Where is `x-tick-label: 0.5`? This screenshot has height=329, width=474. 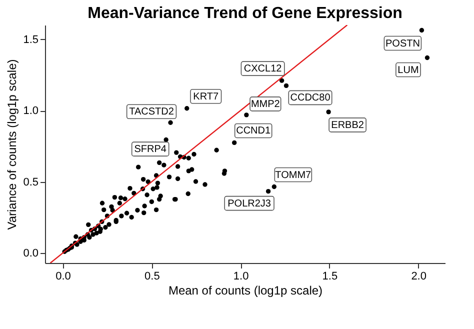
x-tick-label: 0.5 is located at coordinates (152, 276).